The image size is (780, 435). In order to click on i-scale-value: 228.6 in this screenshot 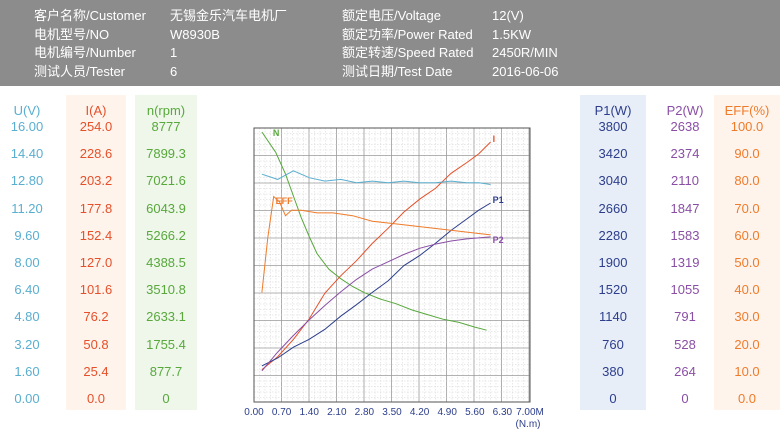, I will do `click(96, 154)`.